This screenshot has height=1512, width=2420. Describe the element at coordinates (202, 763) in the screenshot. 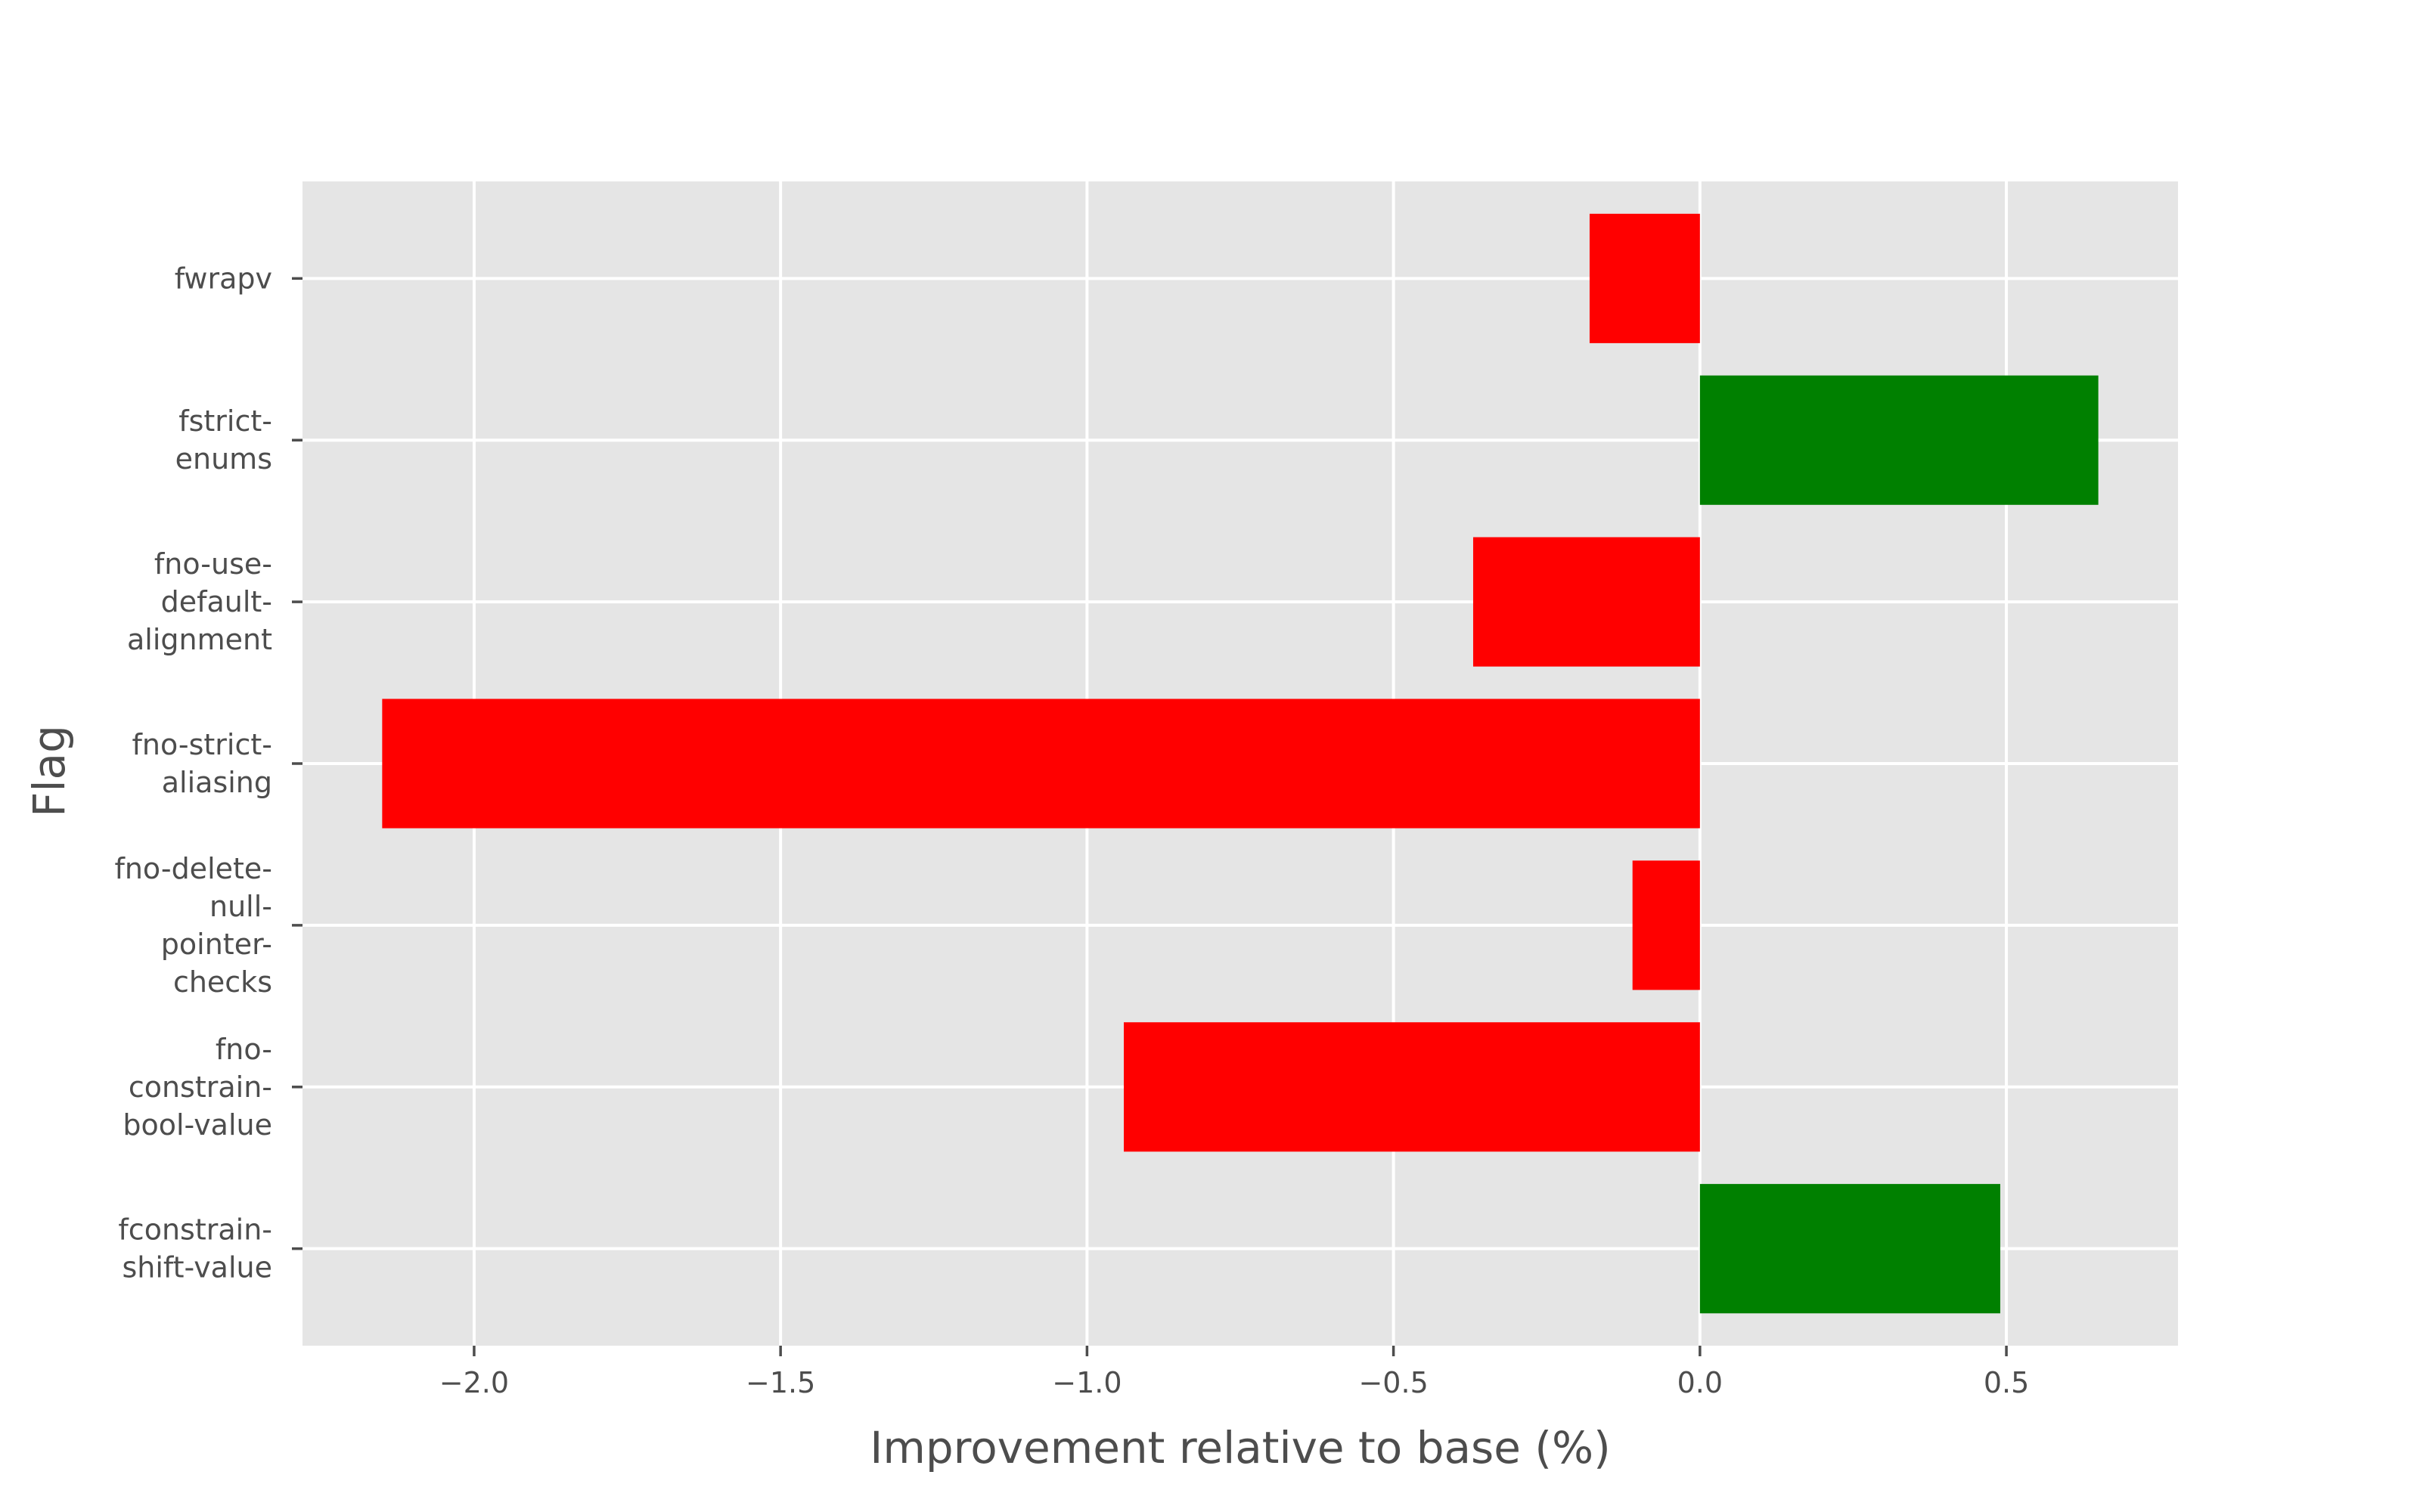

I see `y-tick-label: fno-strict-aliasing` at that location.